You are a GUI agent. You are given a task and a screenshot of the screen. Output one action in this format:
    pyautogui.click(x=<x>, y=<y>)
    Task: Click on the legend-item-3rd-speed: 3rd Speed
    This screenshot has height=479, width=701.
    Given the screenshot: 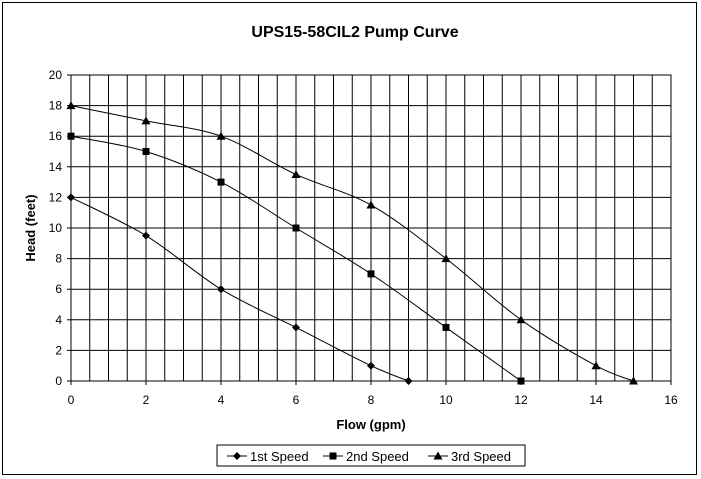 What is the action you would take?
    pyautogui.click(x=469, y=456)
    